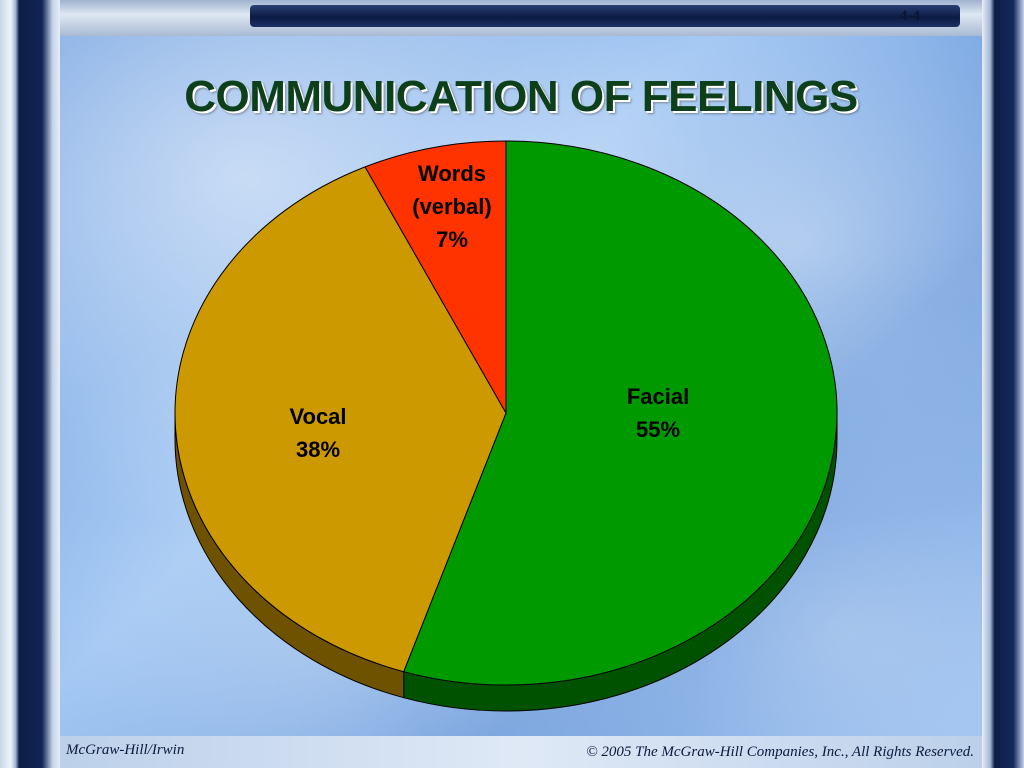 The height and width of the screenshot is (768, 1024). What do you see at coordinates (1003, 384) in the screenshot?
I see `right-frame-decoration` at bounding box center [1003, 384].